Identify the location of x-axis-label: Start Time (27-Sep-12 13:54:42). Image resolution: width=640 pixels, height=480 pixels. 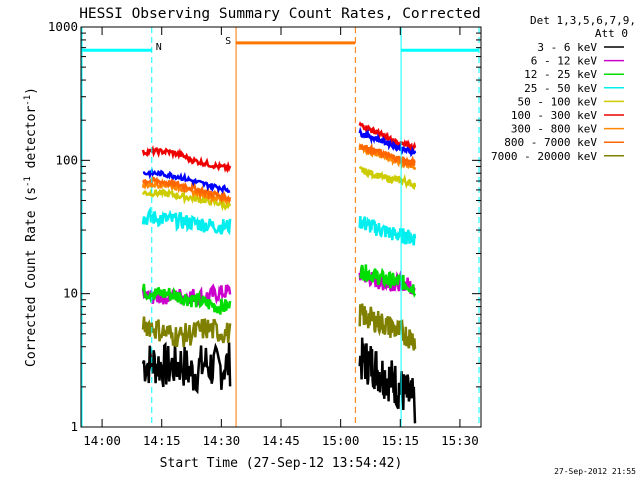
(281, 463).